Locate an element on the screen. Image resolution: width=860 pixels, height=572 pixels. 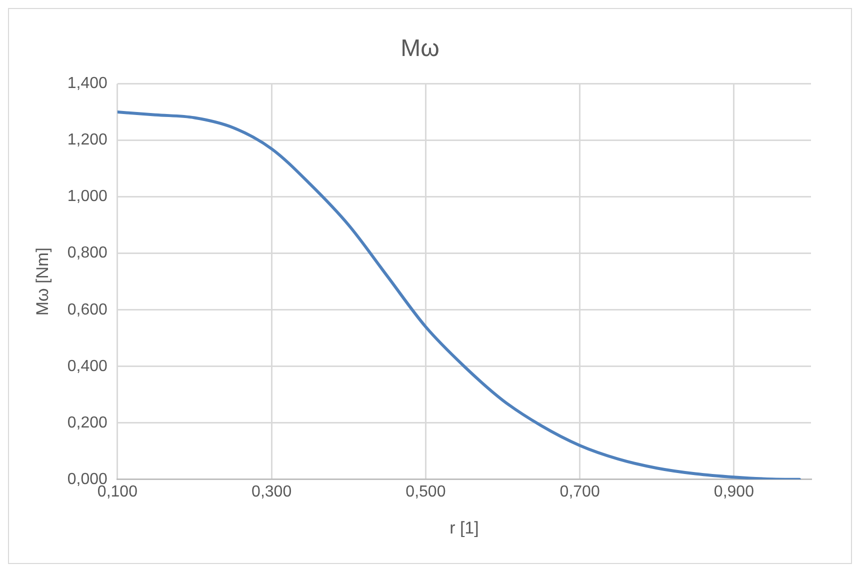
y-tick-label: 1,000 is located at coordinates (87, 197).